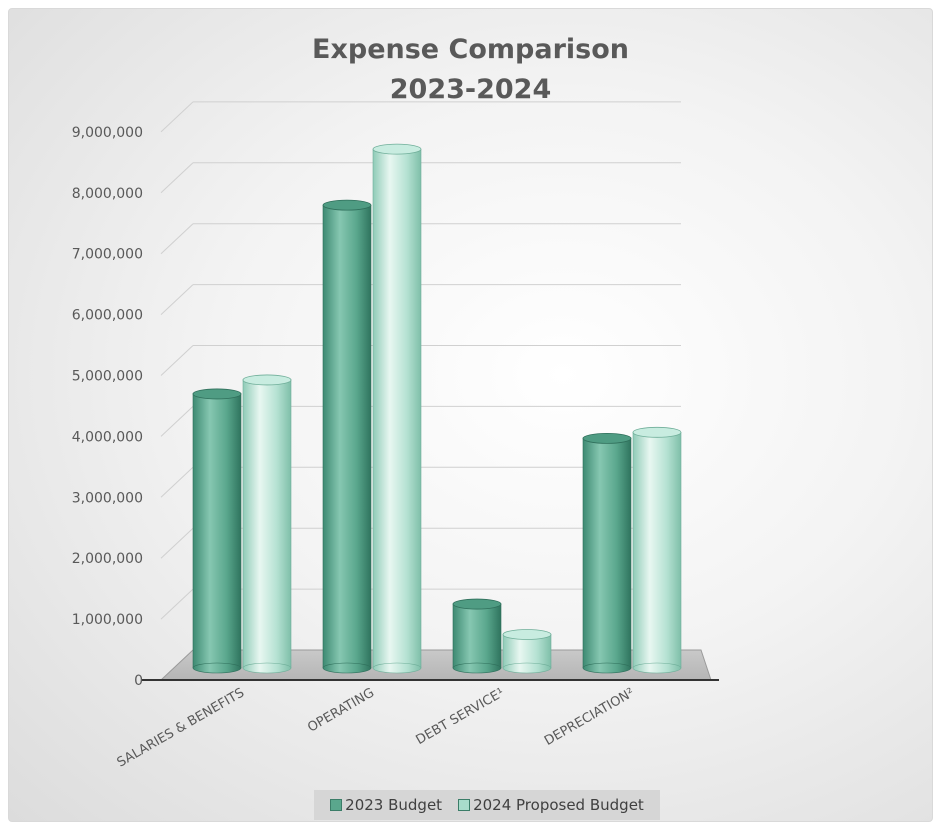 This screenshot has height=828, width=937. I want to click on y-tick-label: 6,000,000, so click(107, 316).